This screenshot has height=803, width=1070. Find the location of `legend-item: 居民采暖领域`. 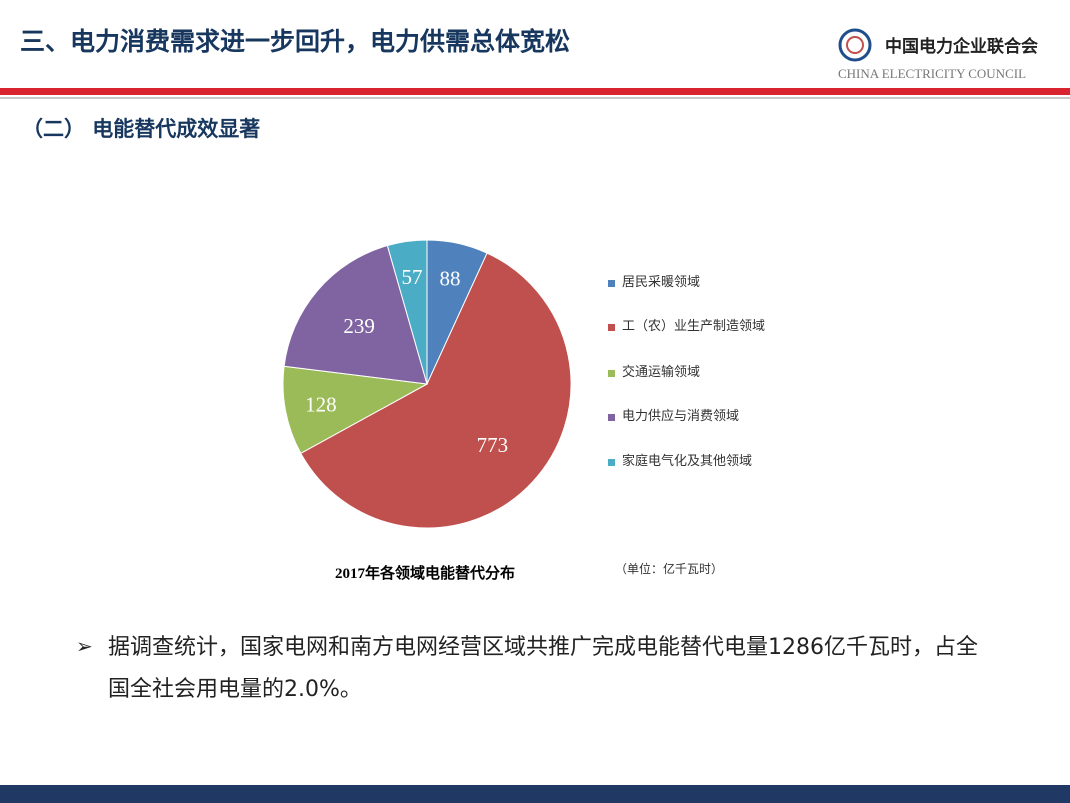

legend-item: 居民采暖领域 is located at coordinates (690, 283).